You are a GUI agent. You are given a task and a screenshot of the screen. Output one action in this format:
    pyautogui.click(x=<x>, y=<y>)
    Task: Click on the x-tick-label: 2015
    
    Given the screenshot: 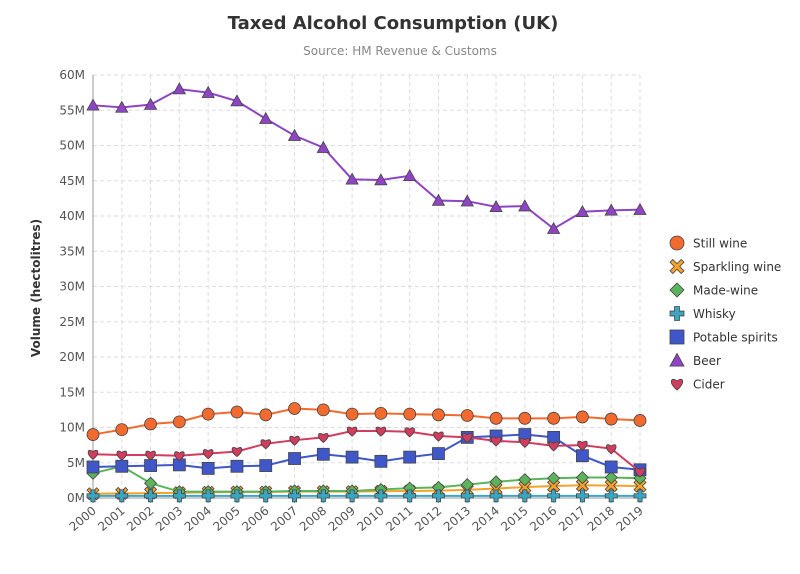 What is the action you would take?
    pyautogui.click(x=514, y=519)
    